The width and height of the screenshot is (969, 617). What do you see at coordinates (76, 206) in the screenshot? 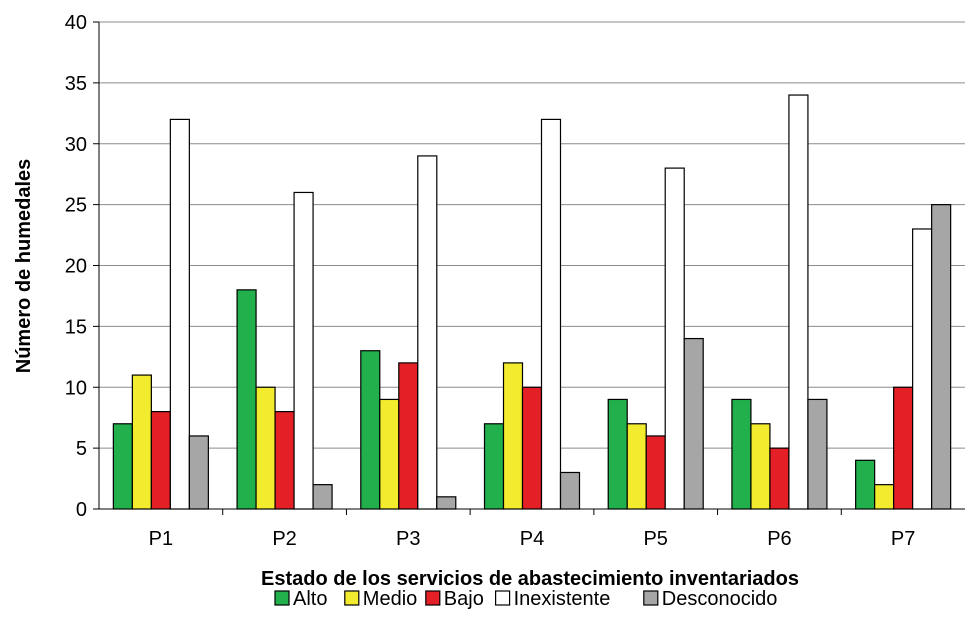
I see `y-tick-label: 25` at bounding box center [76, 206].